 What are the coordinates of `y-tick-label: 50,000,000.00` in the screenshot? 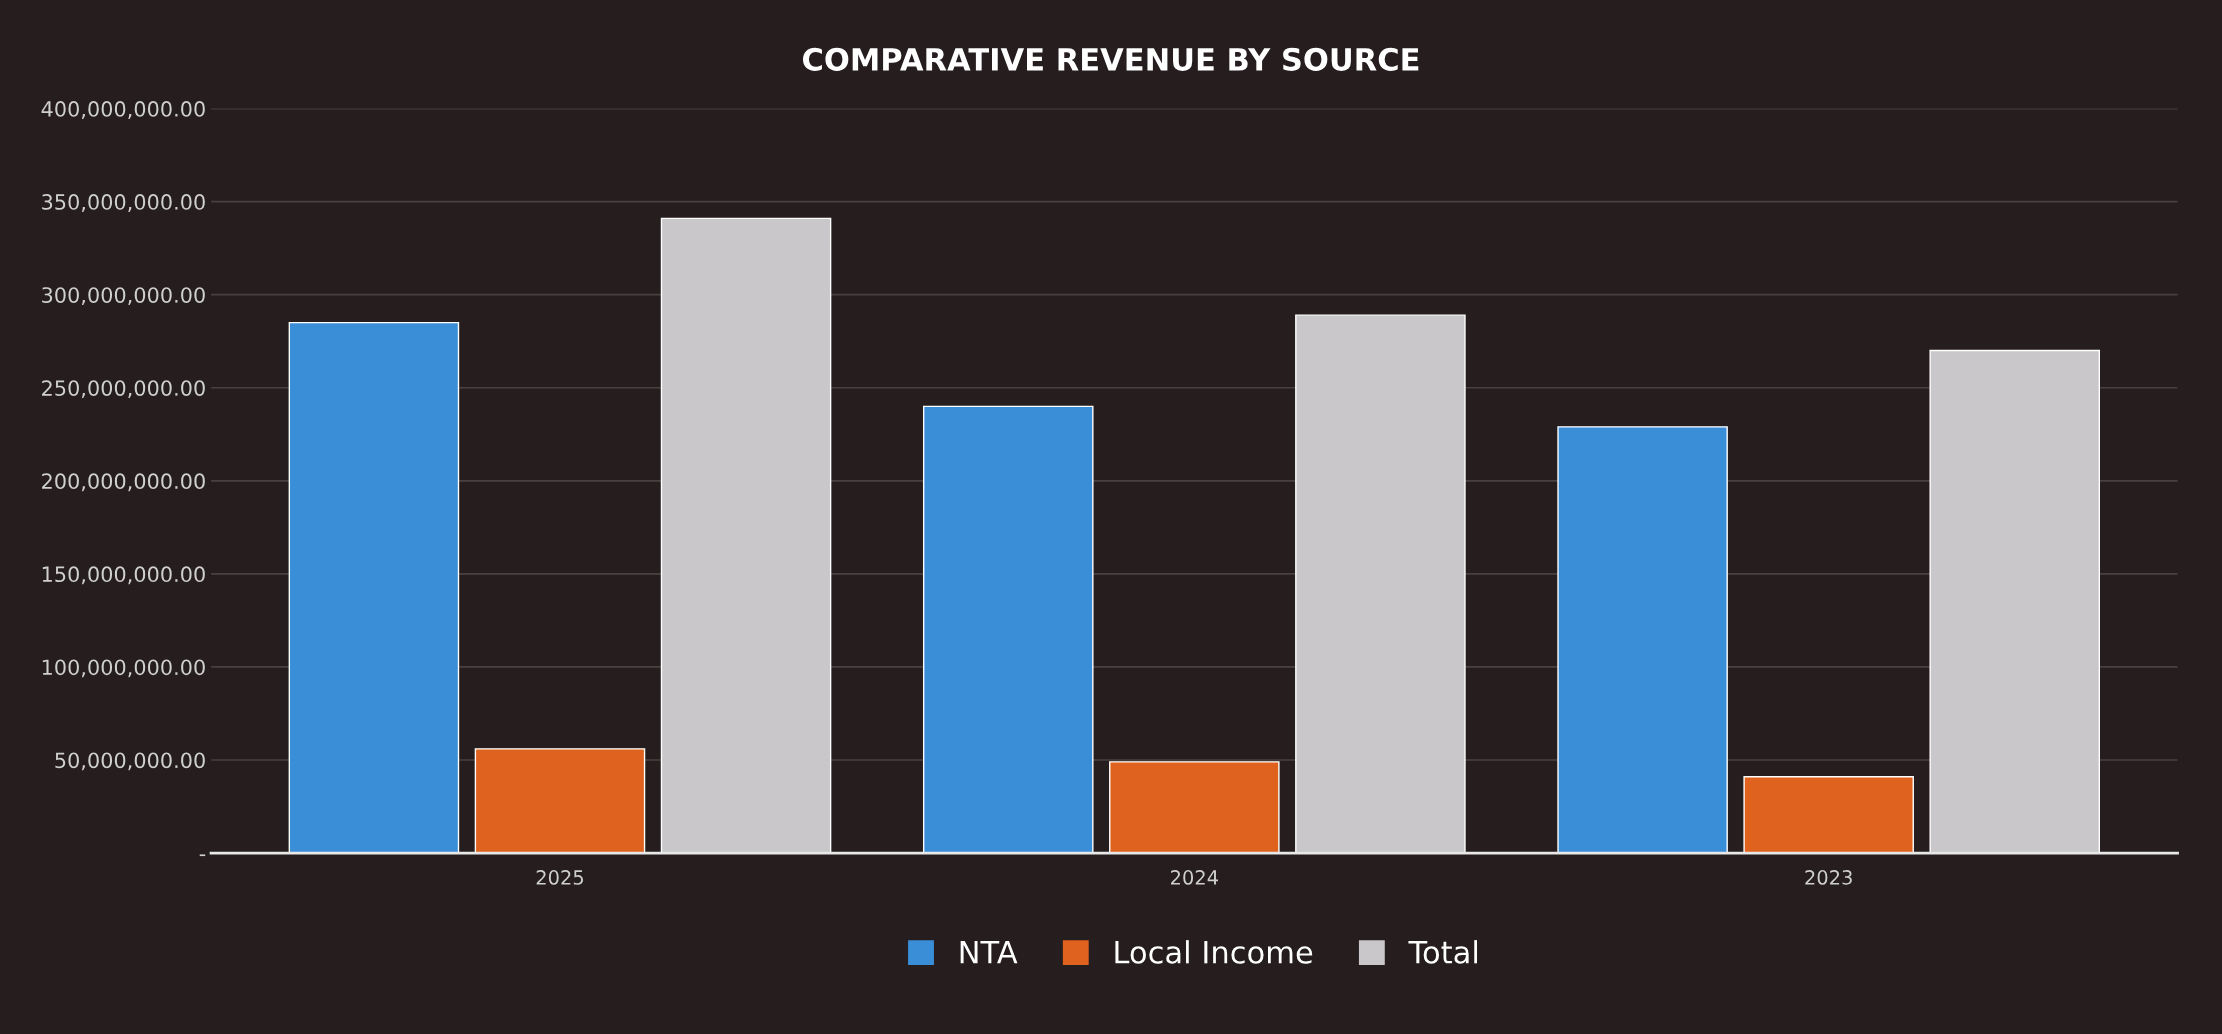 It's located at (130, 761).